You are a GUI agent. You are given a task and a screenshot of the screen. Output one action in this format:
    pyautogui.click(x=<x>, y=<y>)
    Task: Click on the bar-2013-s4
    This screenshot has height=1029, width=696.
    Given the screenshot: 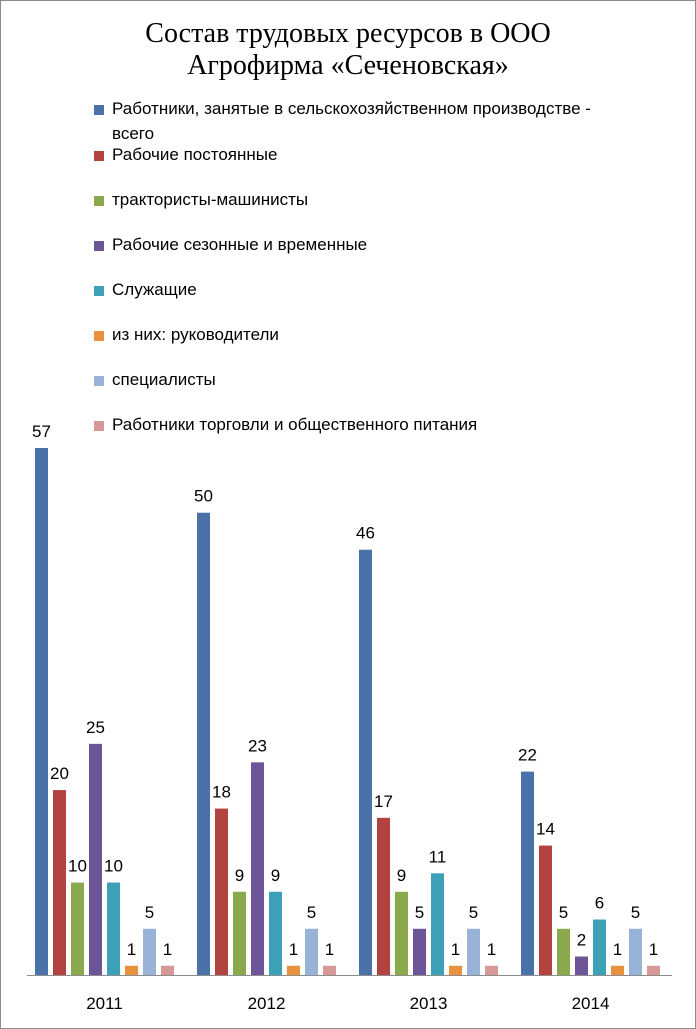 What is the action you would take?
    pyautogui.click(x=437, y=924)
    